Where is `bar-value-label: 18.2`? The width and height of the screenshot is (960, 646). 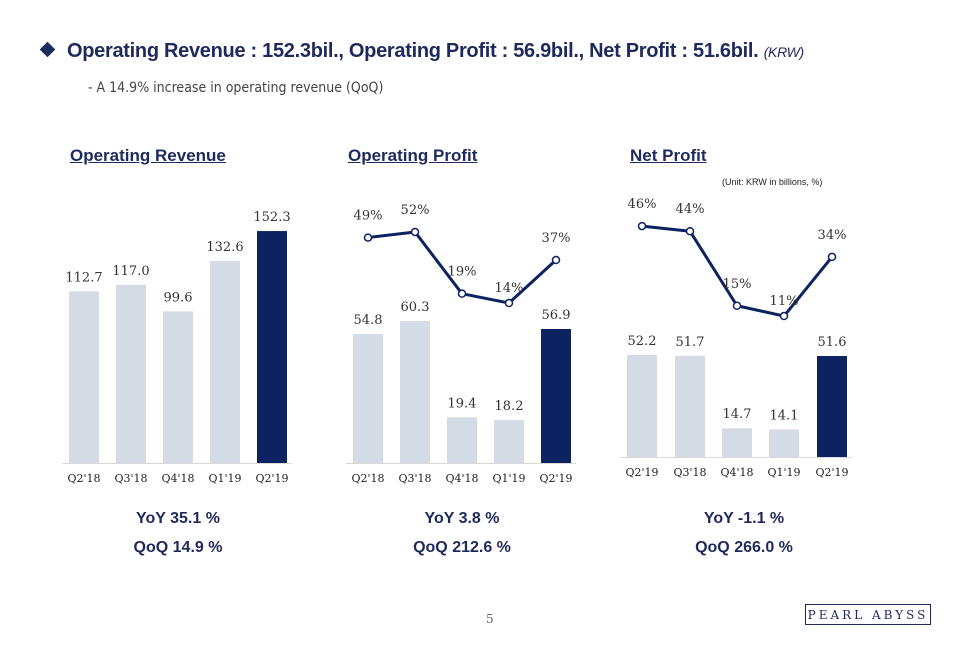 bar-value-label: 18.2 is located at coordinates (509, 406).